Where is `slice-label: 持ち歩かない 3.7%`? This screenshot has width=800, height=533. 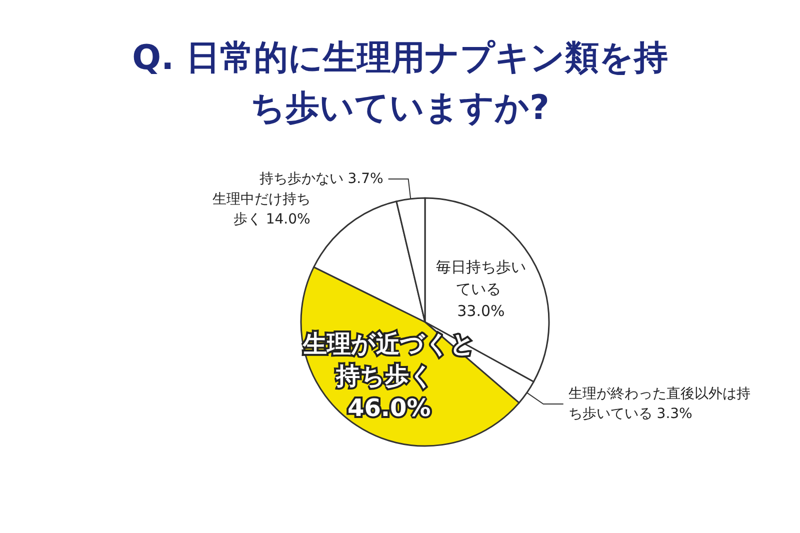
slice-label: 持ち歩かない 3.7% is located at coordinates (321, 178).